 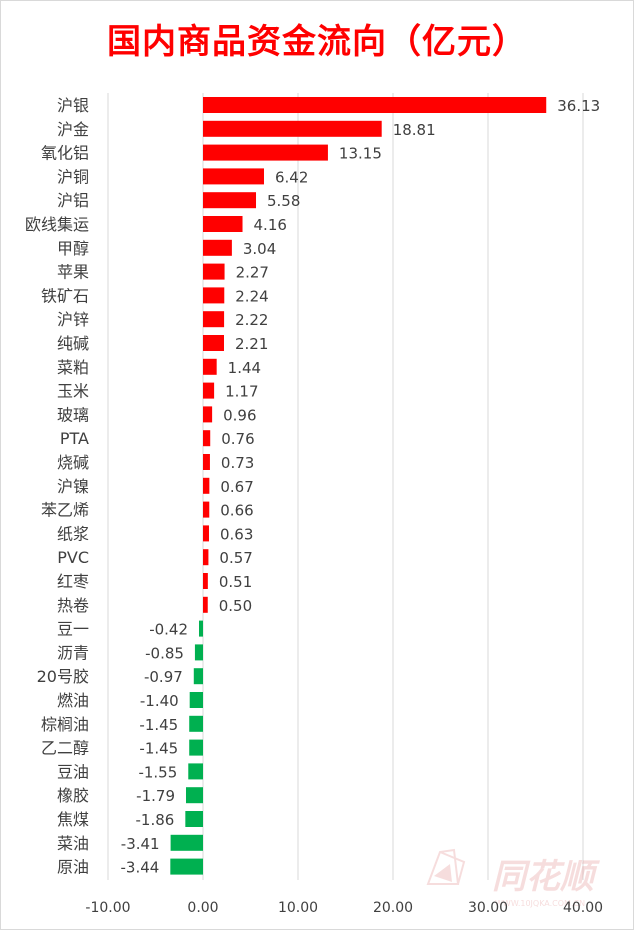 What do you see at coordinates (235, 582) in the screenshot?
I see `value-label: 0.51` at bounding box center [235, 582].